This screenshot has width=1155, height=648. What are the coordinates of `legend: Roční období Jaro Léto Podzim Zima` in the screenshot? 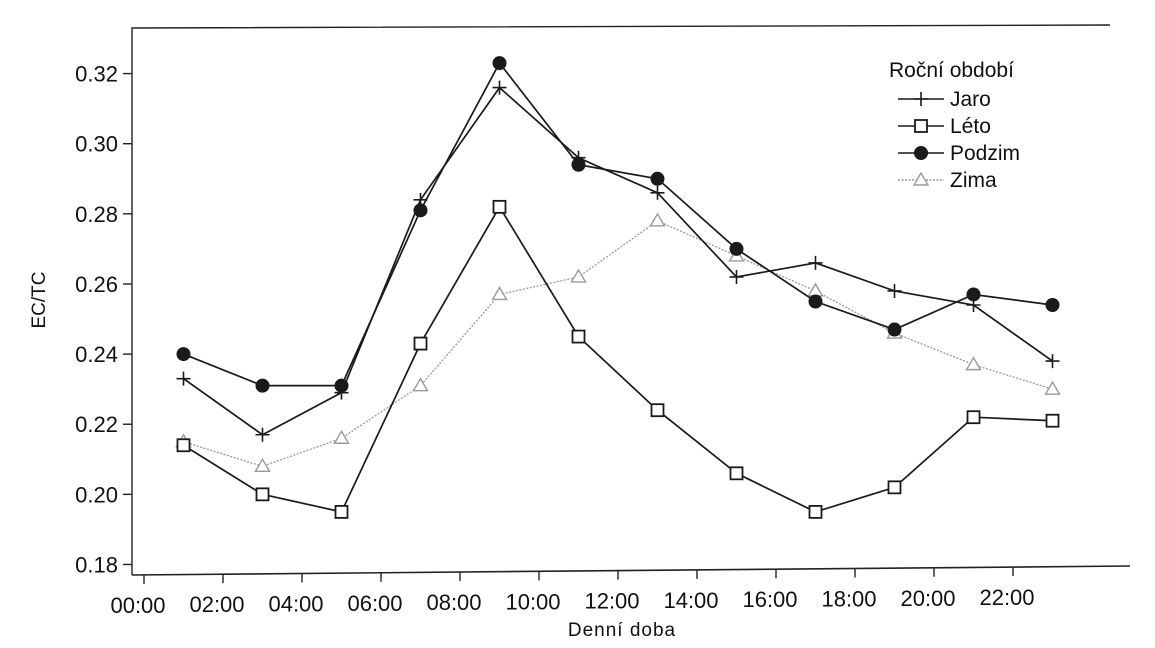 It's located at (954, 125).